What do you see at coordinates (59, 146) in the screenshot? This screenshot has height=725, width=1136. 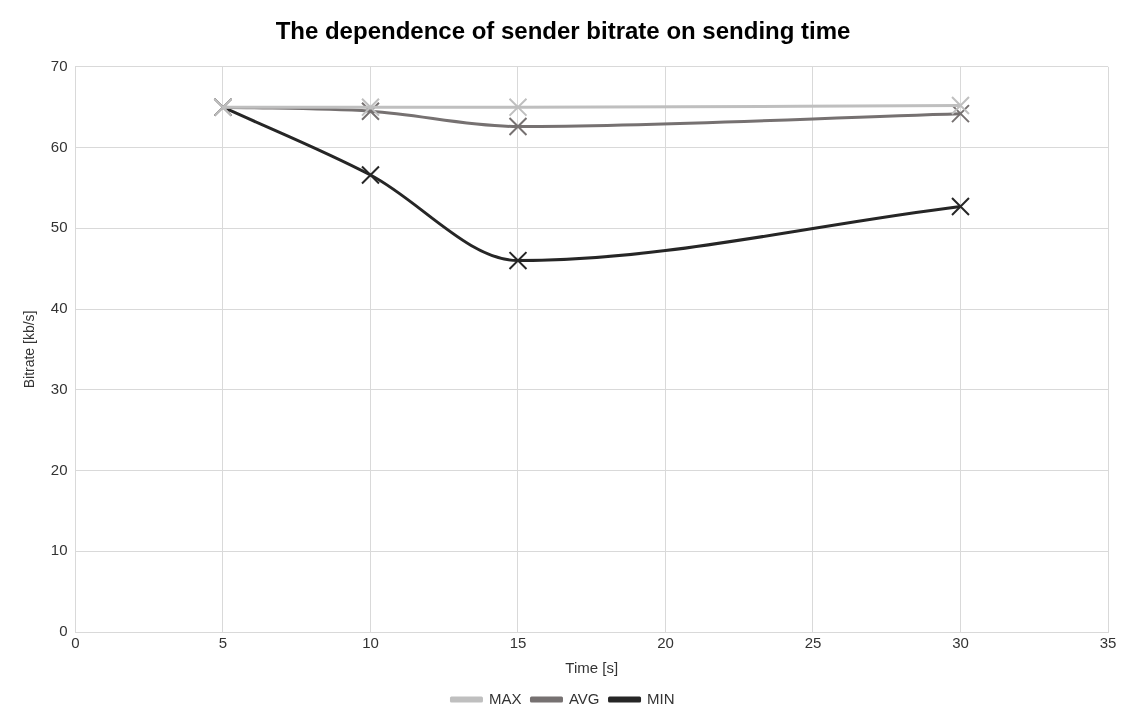 I see `y-tick-label: 60` at bounding box center [59, 146].